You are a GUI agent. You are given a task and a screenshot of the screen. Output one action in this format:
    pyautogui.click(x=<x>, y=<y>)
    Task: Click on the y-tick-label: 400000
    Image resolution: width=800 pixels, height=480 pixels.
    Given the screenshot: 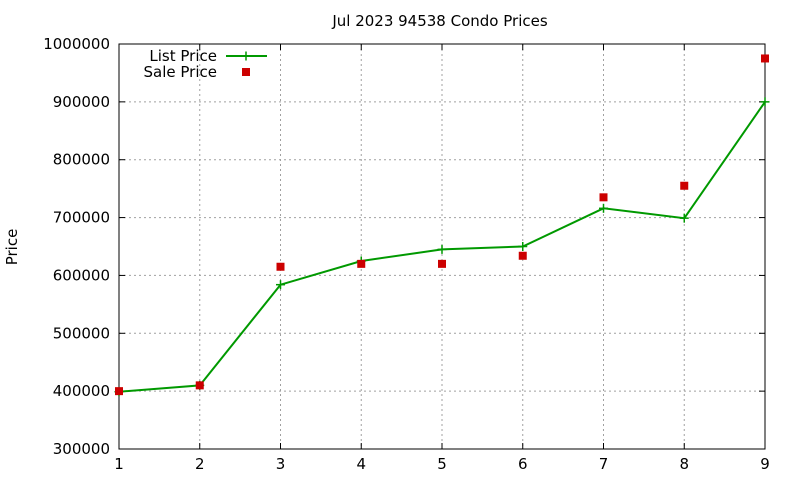 What is the action you would take?
    pyautogui.click(x=81, y=391)
    